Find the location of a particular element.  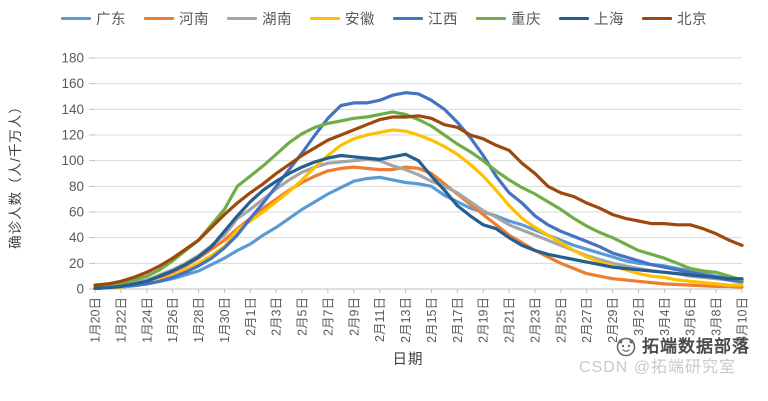

y-tick-label: 120 is located at coordinates (72, 135).